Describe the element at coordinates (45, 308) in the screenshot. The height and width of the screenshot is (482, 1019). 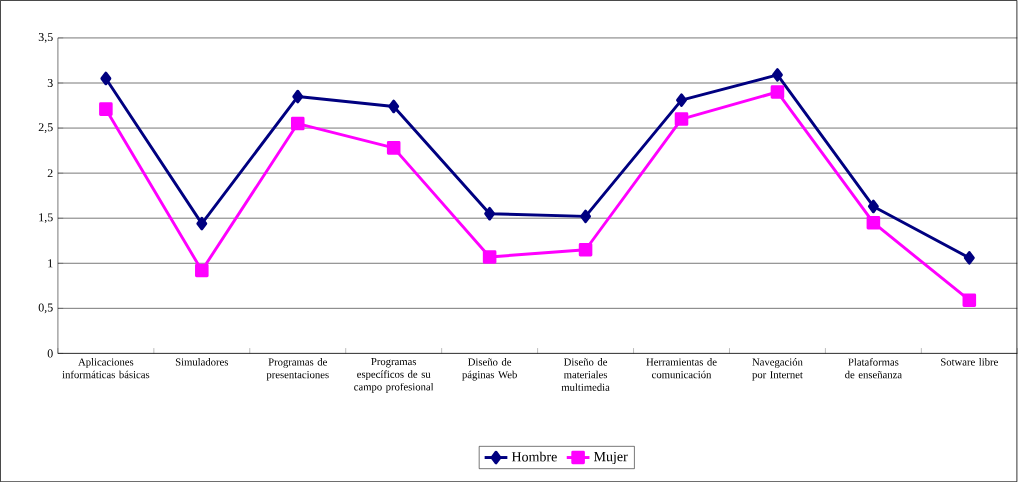
I see `y-tick-label: 0,5` at that location.